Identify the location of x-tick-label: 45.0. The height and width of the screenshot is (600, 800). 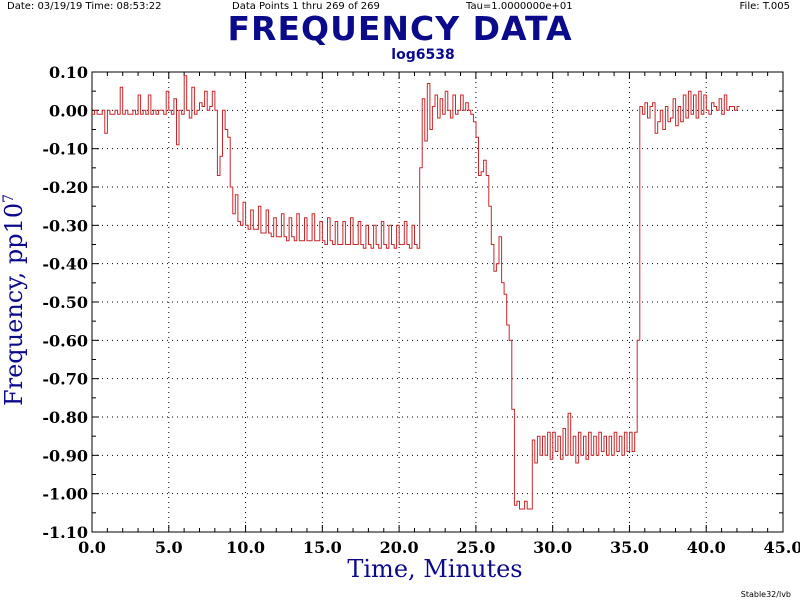
(782, 547).